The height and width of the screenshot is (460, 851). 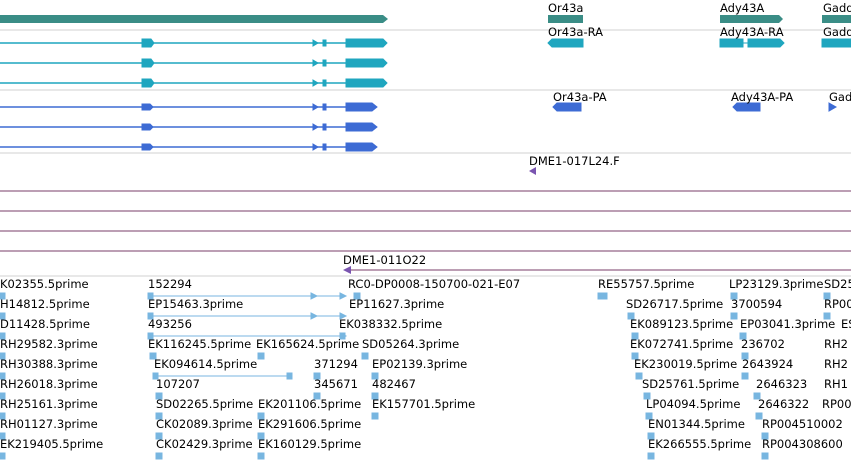 What do you see at coordinates (49, 344) in the screenshot?
I see `est-label: RH29582.3prime` at bounding box center [49, 344].